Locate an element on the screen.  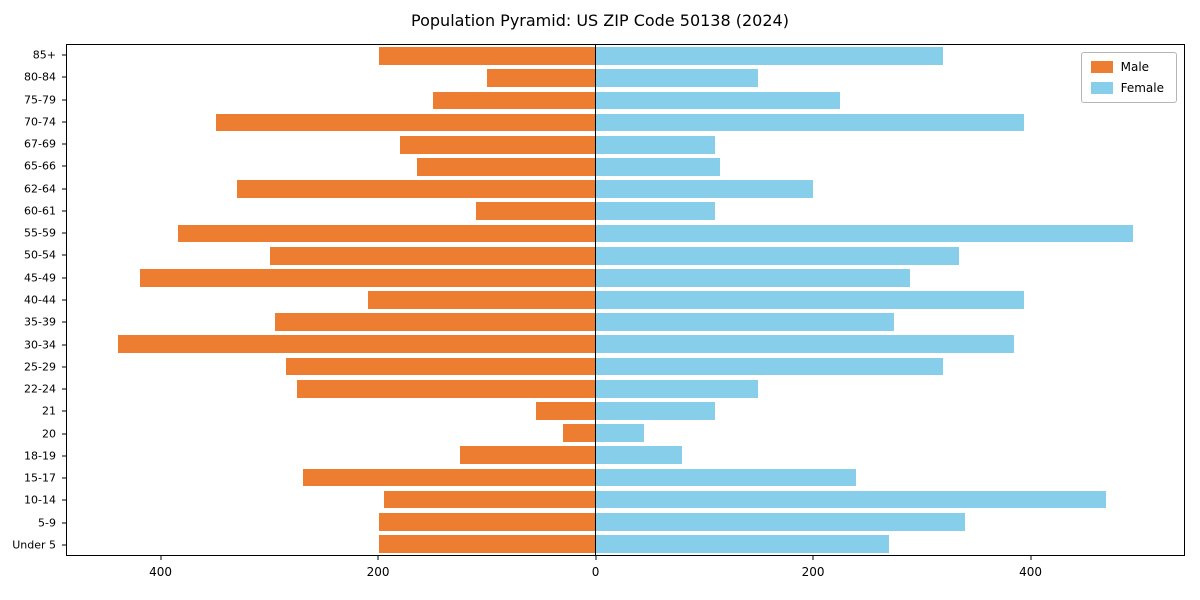
y-tick-label: 45-49 is located at coordinates (40, 278).